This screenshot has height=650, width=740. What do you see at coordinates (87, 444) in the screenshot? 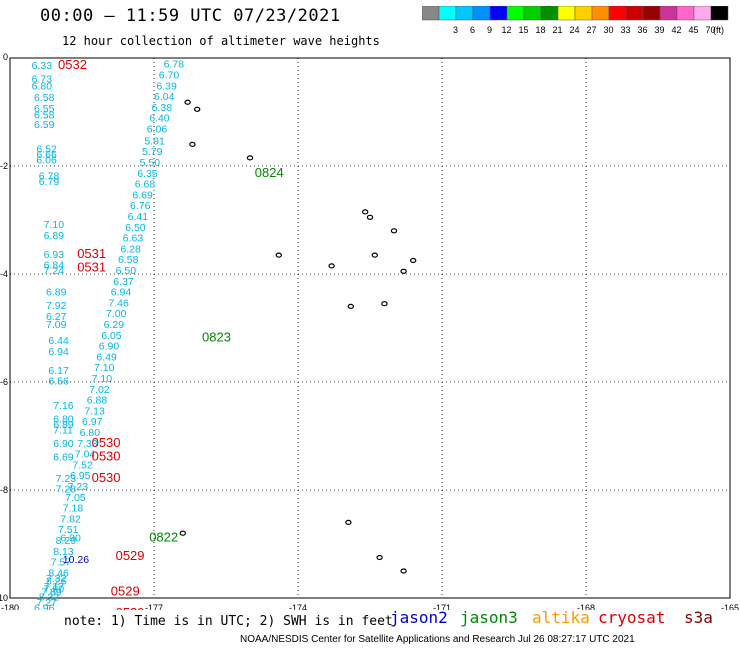
I see `wave-height-value: 7.33` at bounding box center [87, 444].